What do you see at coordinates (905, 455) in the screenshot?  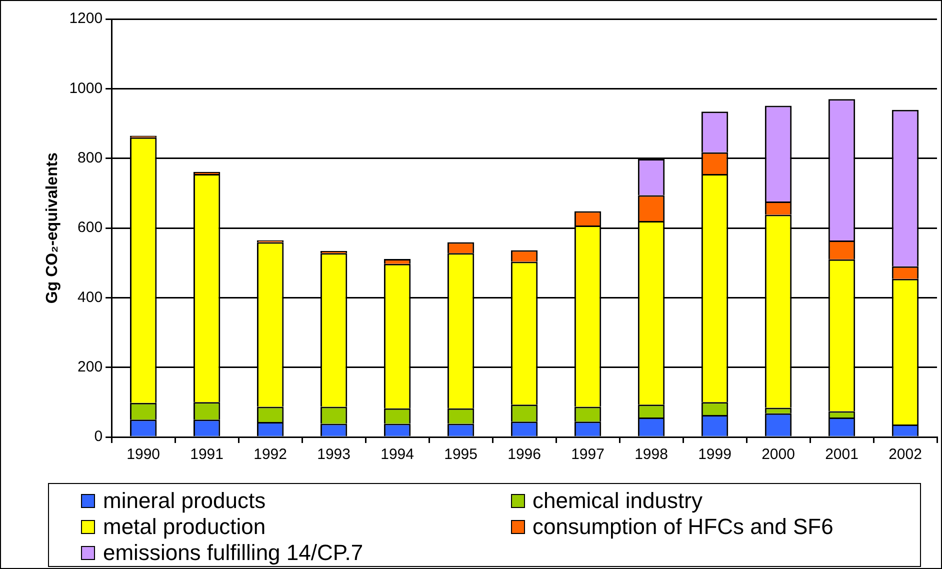 I see `x-tick-label: 2002` at bounding box center [905, 455].